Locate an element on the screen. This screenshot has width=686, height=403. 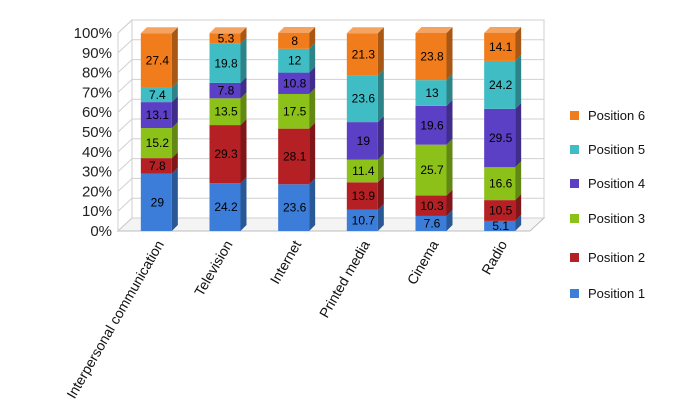
bar-segment-position-6-internet-side is located at coordinates (312, 38).